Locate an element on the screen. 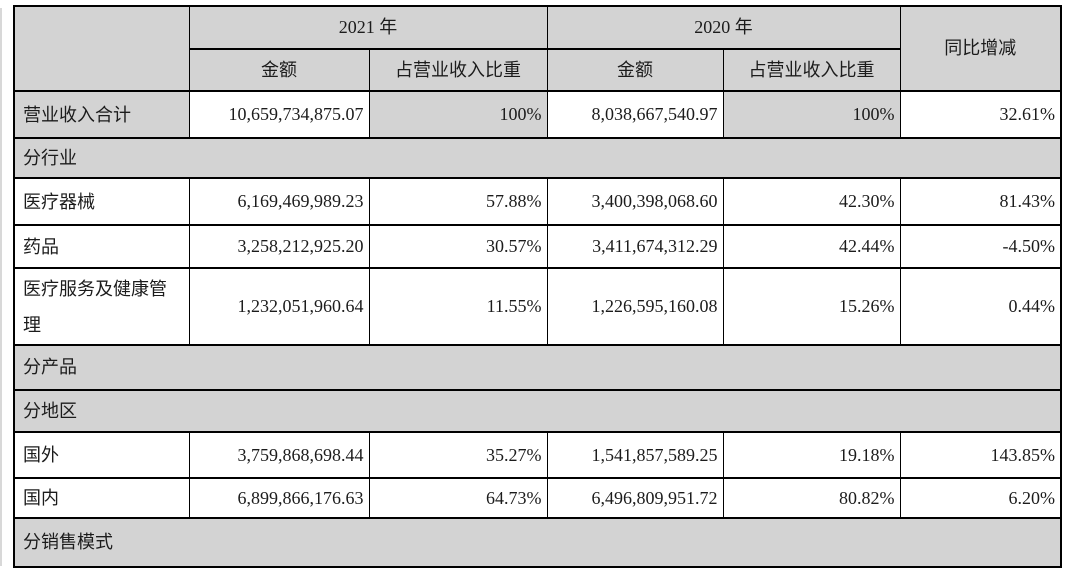 The height and width of the screenshot is (583, 1080). cell-ratio-2020: 80.82% is located at coordinates (811, 498).